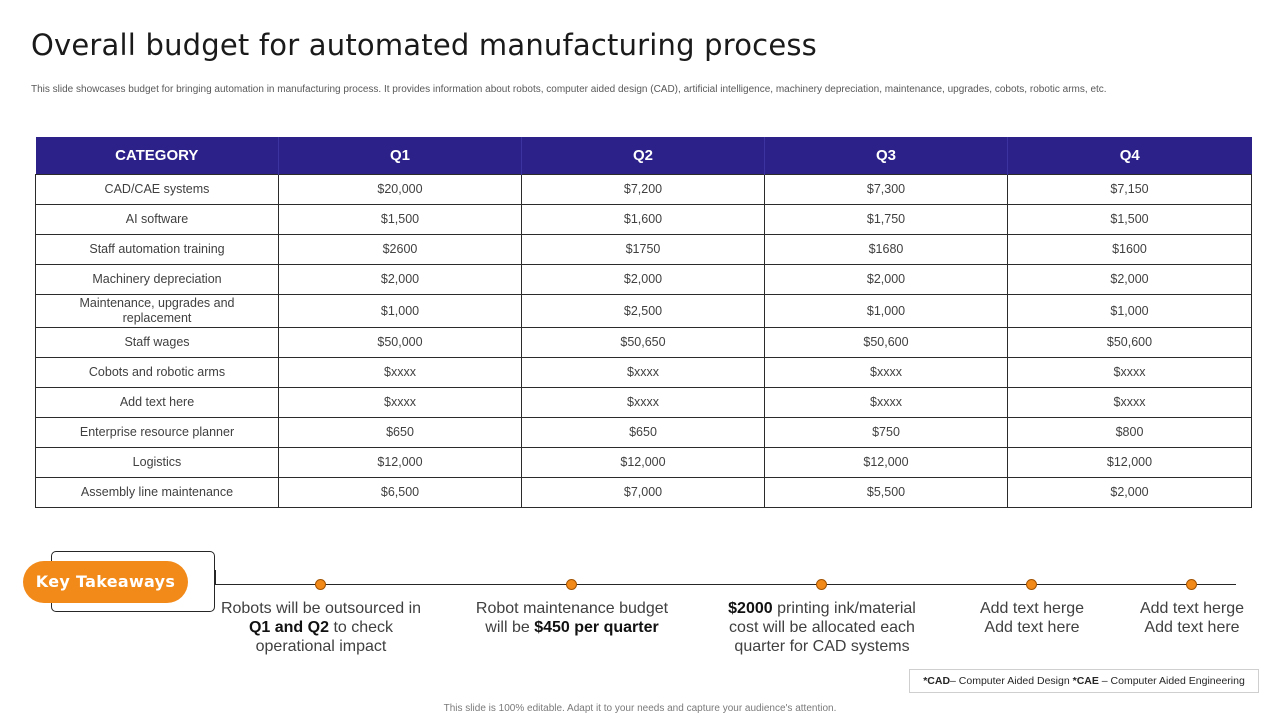 The height and width of the screenshot is (720, 1280). What do you see at coordinates (400, 311) in the screenshot?
I see `q1-cell: $1,000` at bounding box center [400, 311].